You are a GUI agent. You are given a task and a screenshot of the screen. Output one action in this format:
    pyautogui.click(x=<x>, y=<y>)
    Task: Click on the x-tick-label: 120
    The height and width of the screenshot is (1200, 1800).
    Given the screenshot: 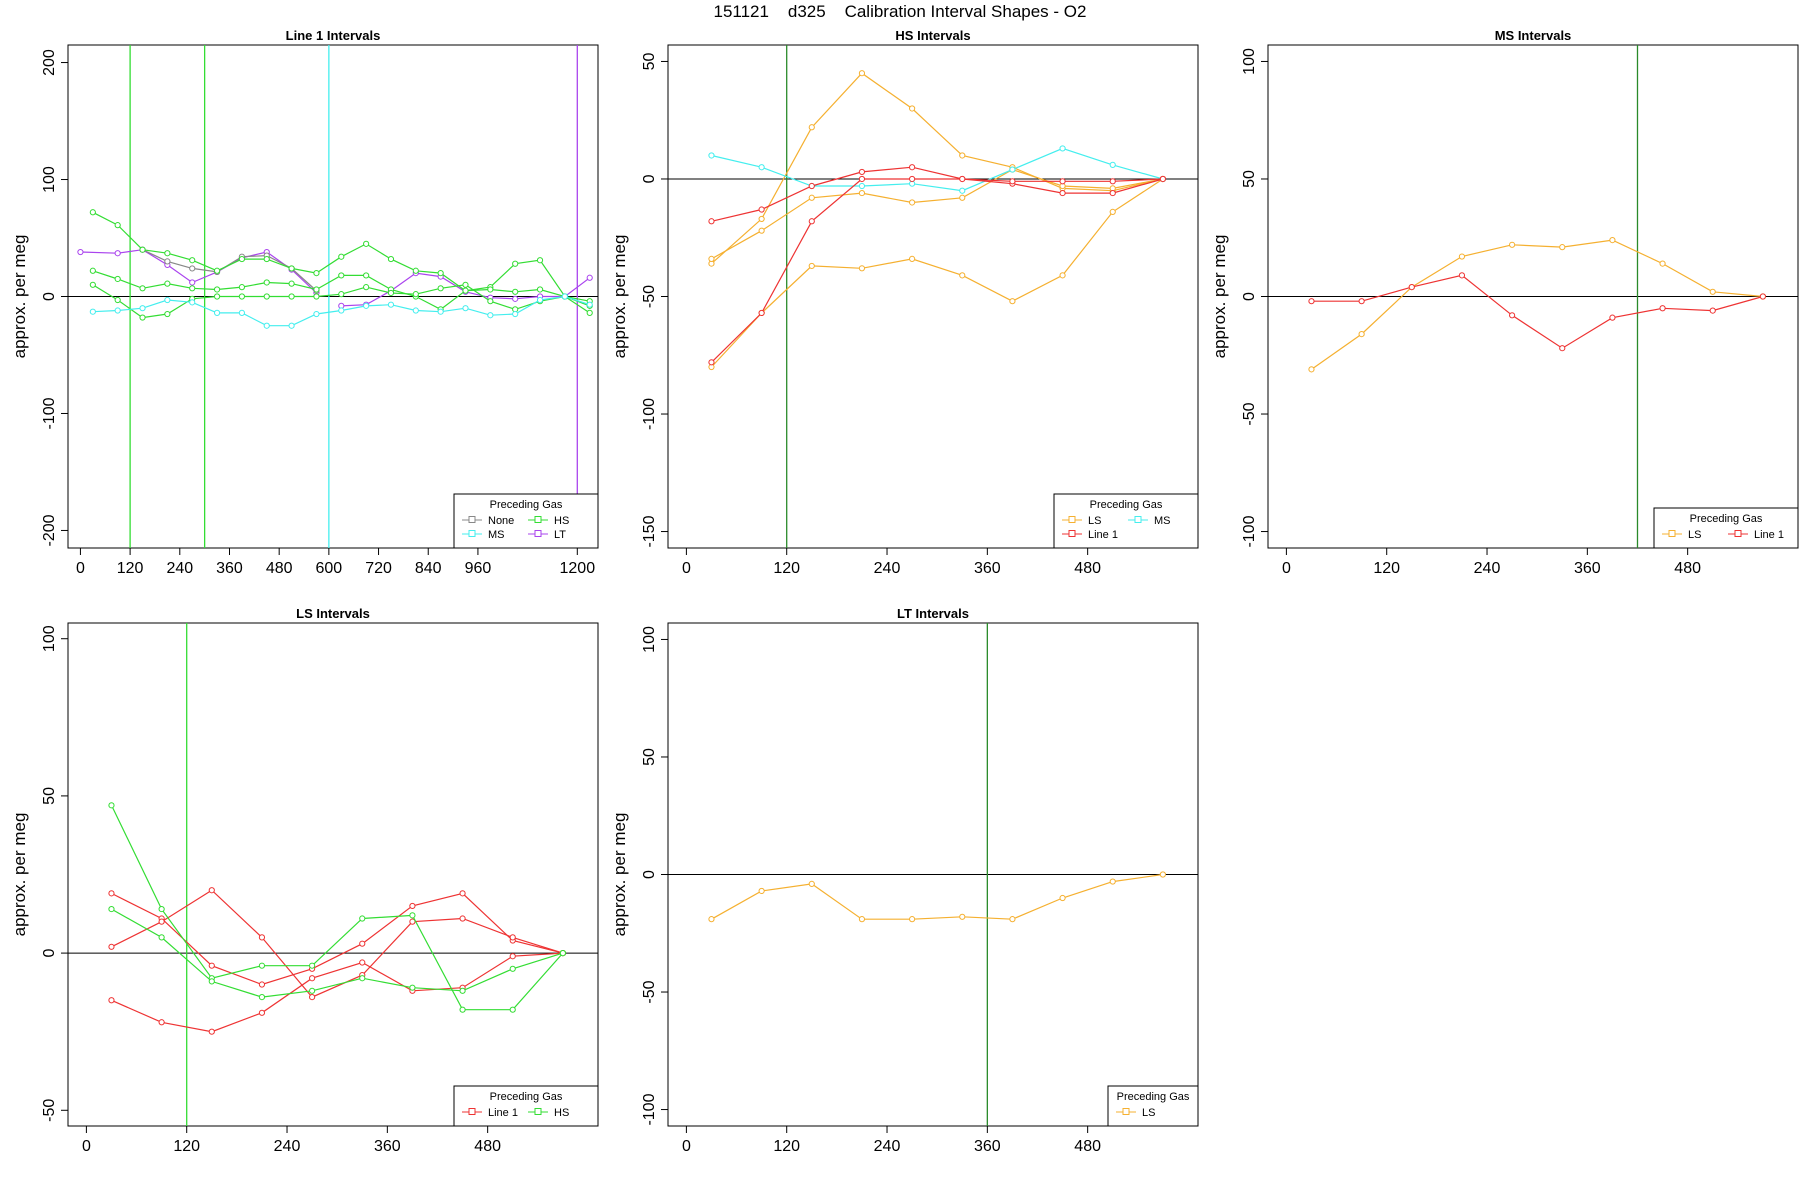 What is the action you would take?
    pyautogui.click(x=786, y=1146)
    